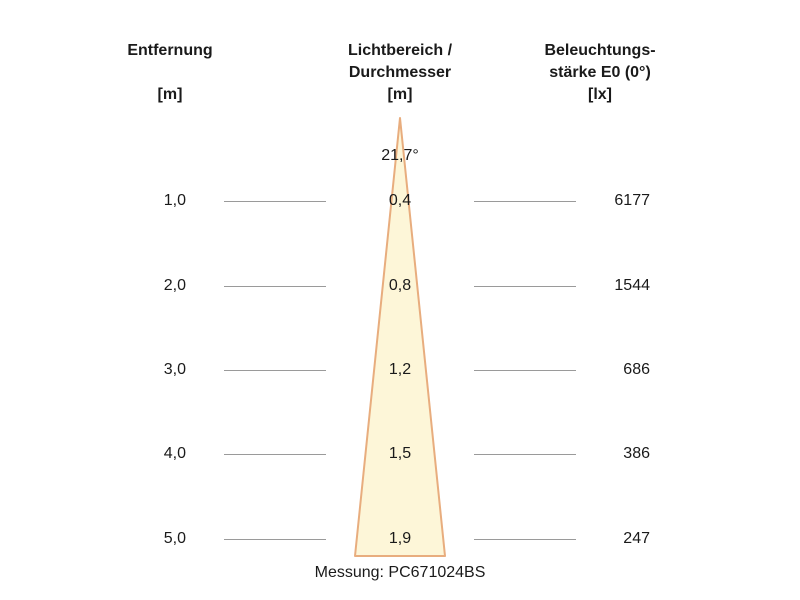 This screenshot has height=600, width=800. Describe the element at coordinates (400, 155) in the screenshot. I see `beam-angle-label: 21,7°` at that location.